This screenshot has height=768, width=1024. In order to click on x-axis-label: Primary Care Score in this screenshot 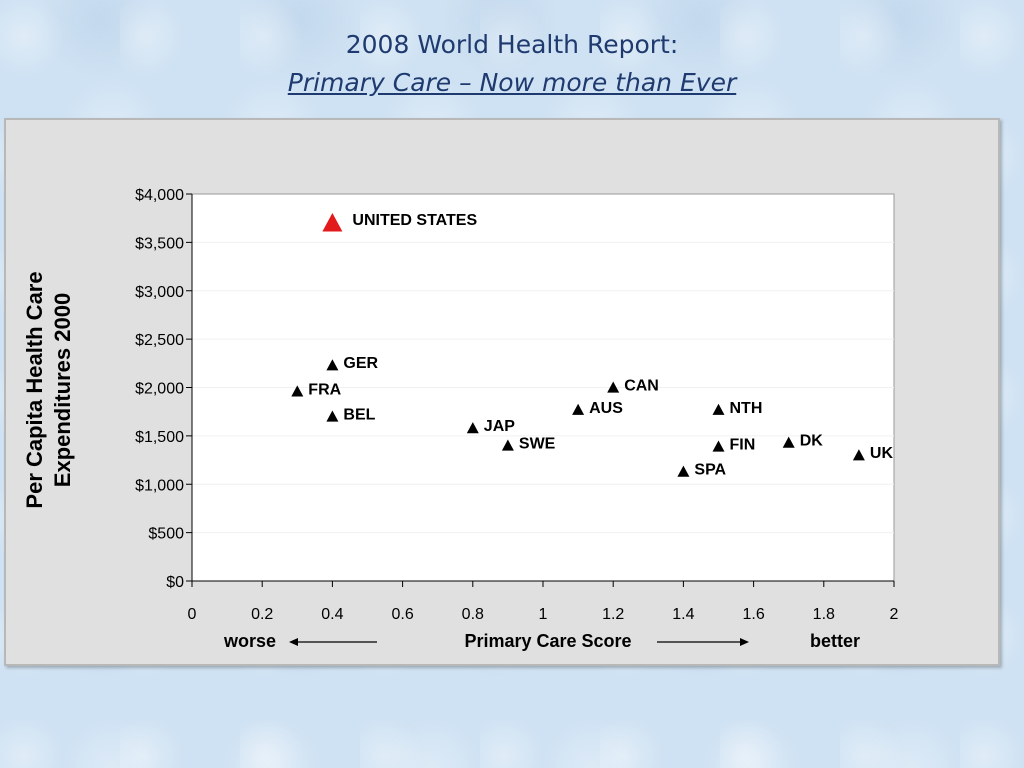, I will do `click(547, 641)`.